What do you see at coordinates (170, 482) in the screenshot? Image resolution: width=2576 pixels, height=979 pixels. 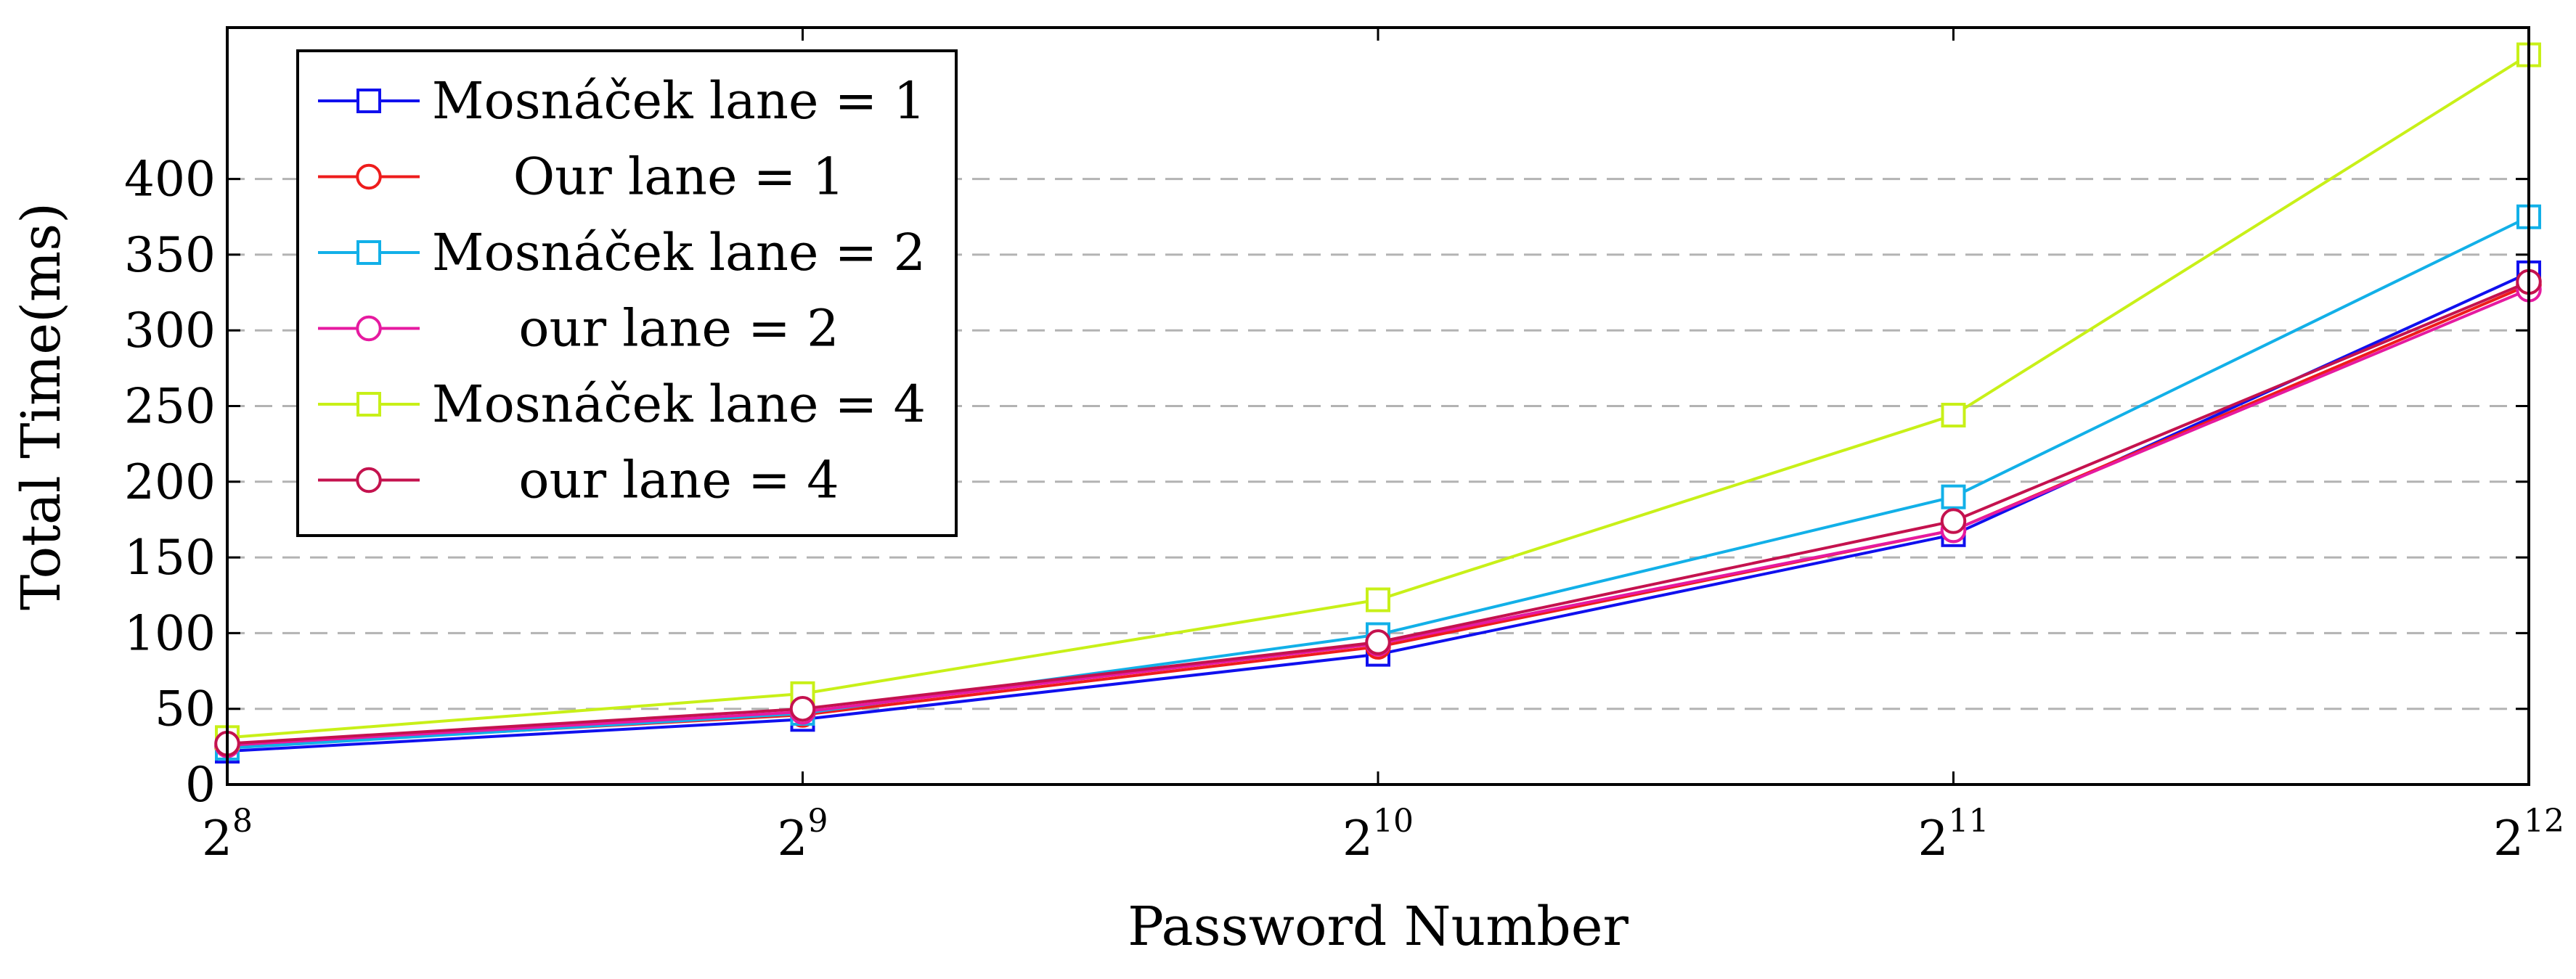 I see `y-tick-label: 200` at bounding box center [170, 482].